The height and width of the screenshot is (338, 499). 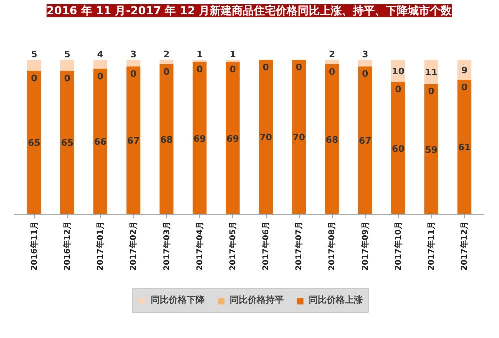 I want to click on data-label: 4, so click(x=100, y=55).